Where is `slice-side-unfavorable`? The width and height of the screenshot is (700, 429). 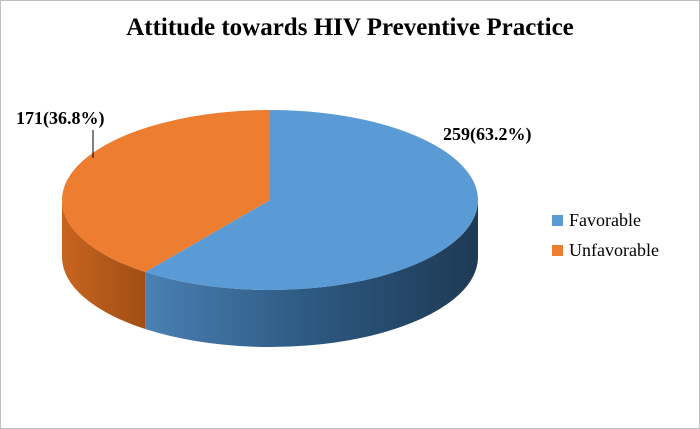
slice-side-unfavorable is located at coordinates (104, 265).